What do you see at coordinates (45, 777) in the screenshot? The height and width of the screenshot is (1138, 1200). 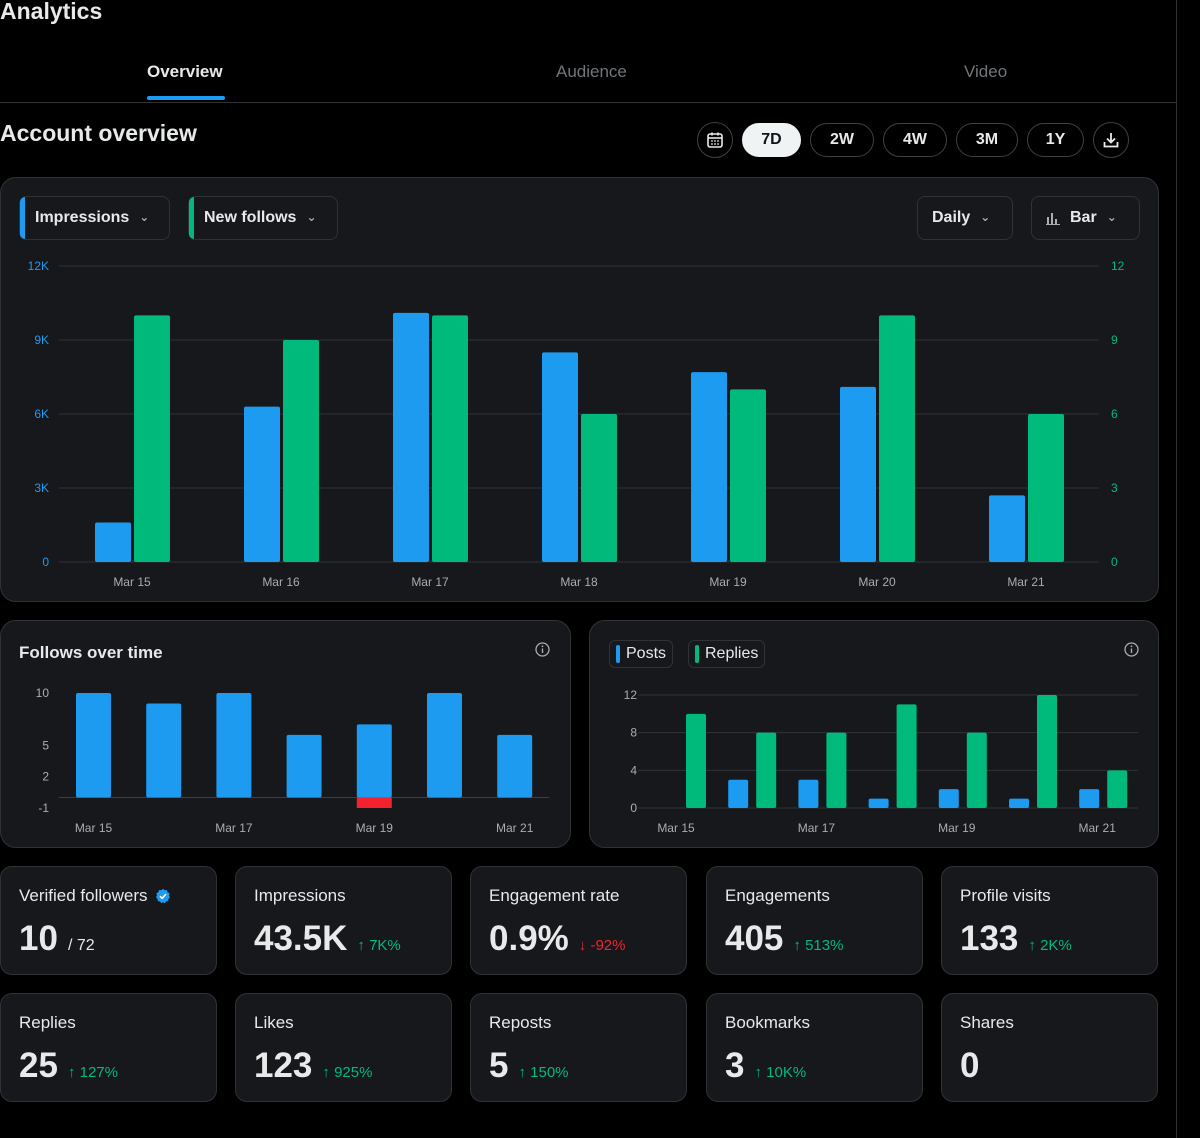 I see `y-tick-label: 2` at bounding box center [45, 777].